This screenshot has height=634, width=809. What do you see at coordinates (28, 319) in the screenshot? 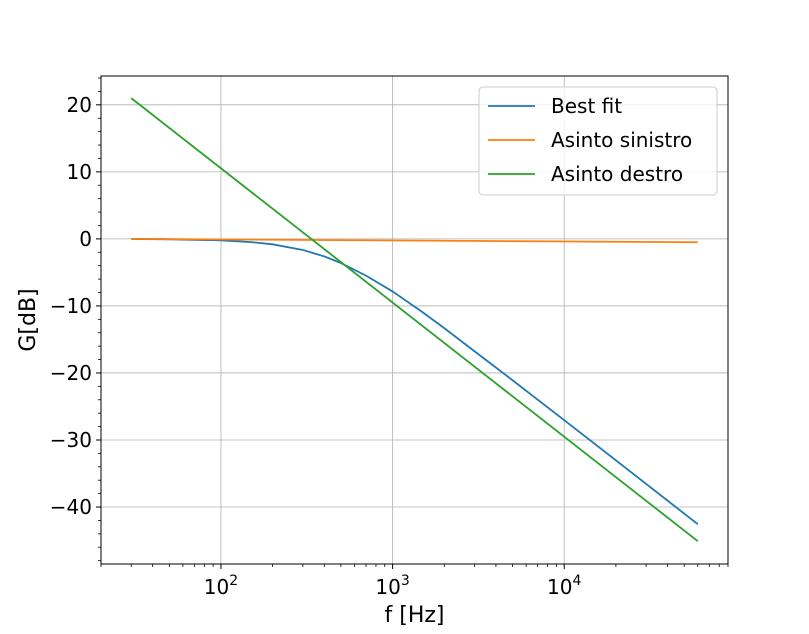
I see `y-axis-label: G[dB]` at bounding box center [28, 319].